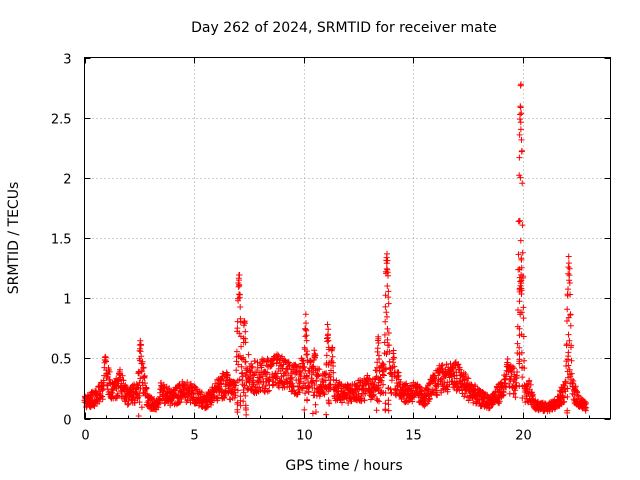 Image resolution: width=640 pixels, height=480 pixels. What do you see at coordinates (61, 120) in the screenshot?
I see `y-tick-label: 2.5` at bounding box center [61, 120].